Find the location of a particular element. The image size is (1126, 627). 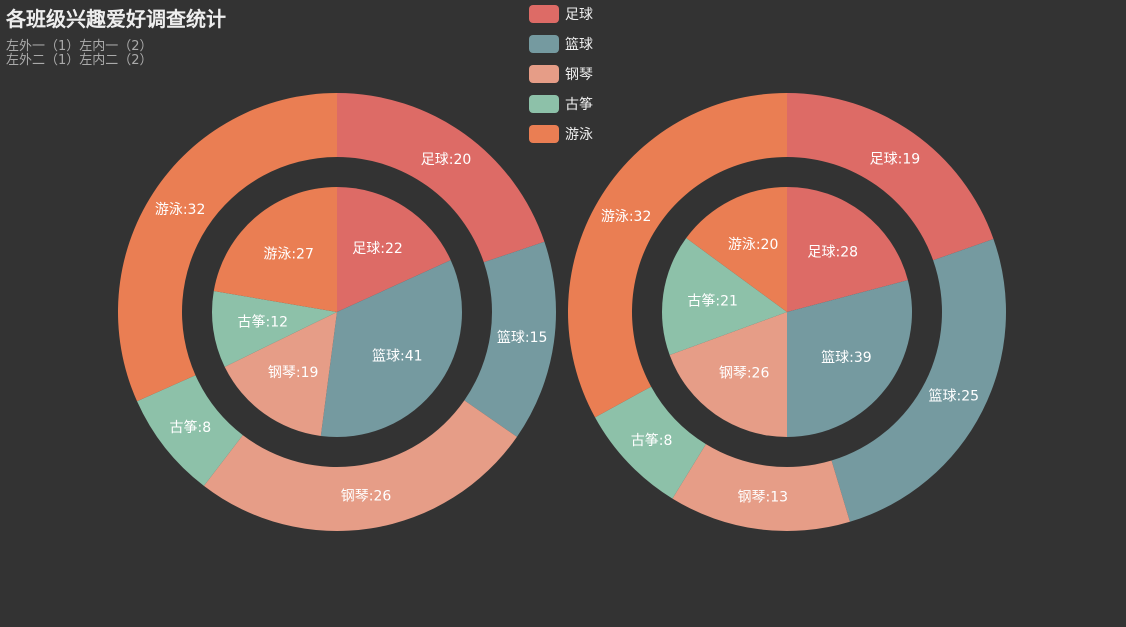

left-inner-slice-piano is located at coordinates (280, 374).